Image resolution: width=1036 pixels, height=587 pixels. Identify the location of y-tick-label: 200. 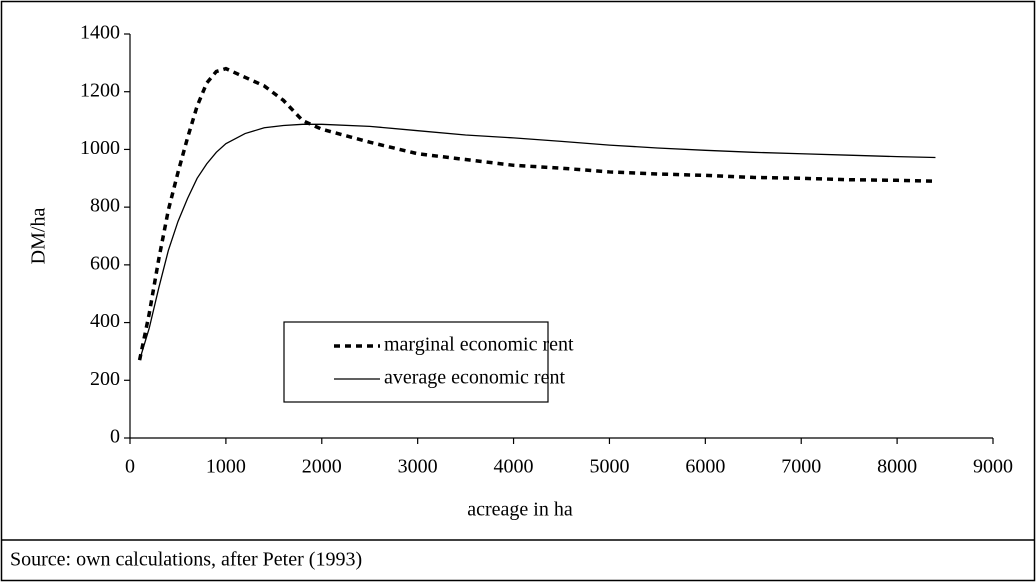
(105, 379).